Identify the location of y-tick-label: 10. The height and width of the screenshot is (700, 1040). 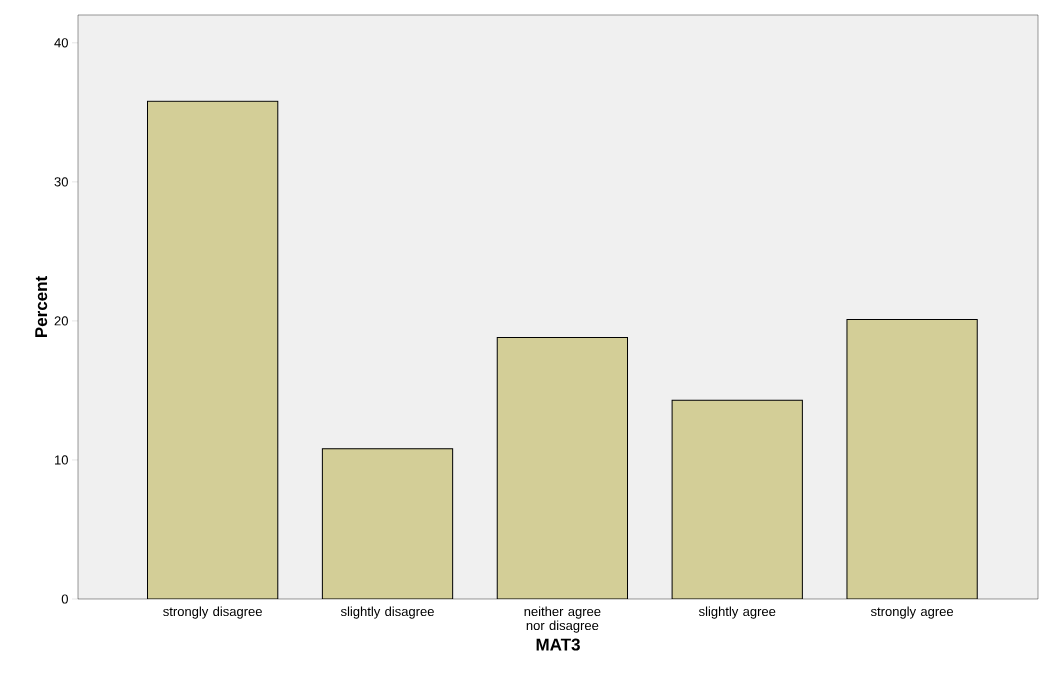
(61, 460).